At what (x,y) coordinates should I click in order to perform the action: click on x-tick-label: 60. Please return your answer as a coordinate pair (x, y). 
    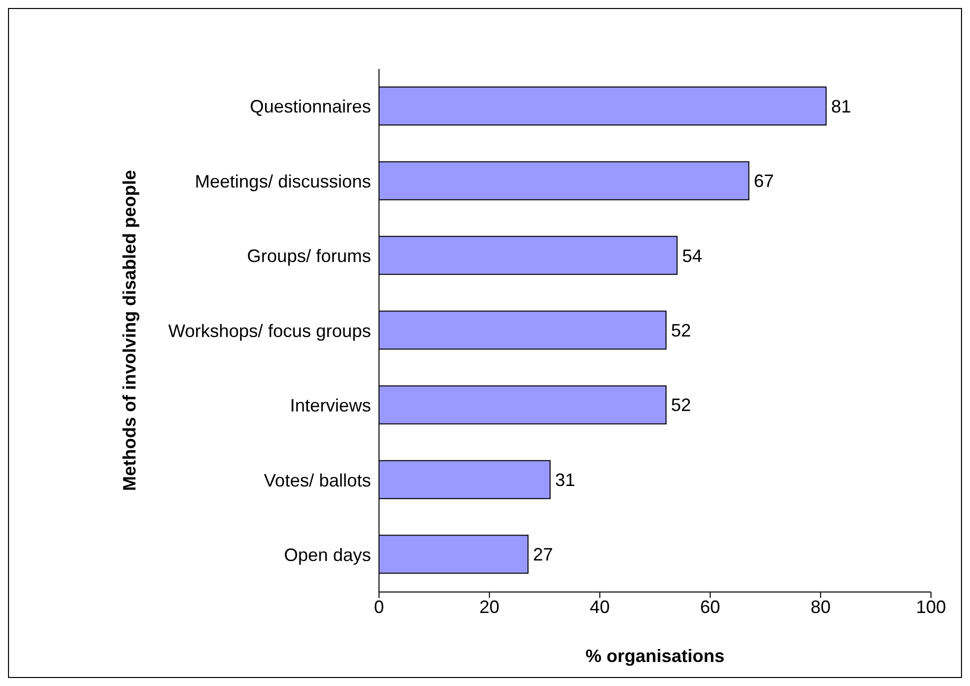
    Looking at the image, I should click on (710, 606).